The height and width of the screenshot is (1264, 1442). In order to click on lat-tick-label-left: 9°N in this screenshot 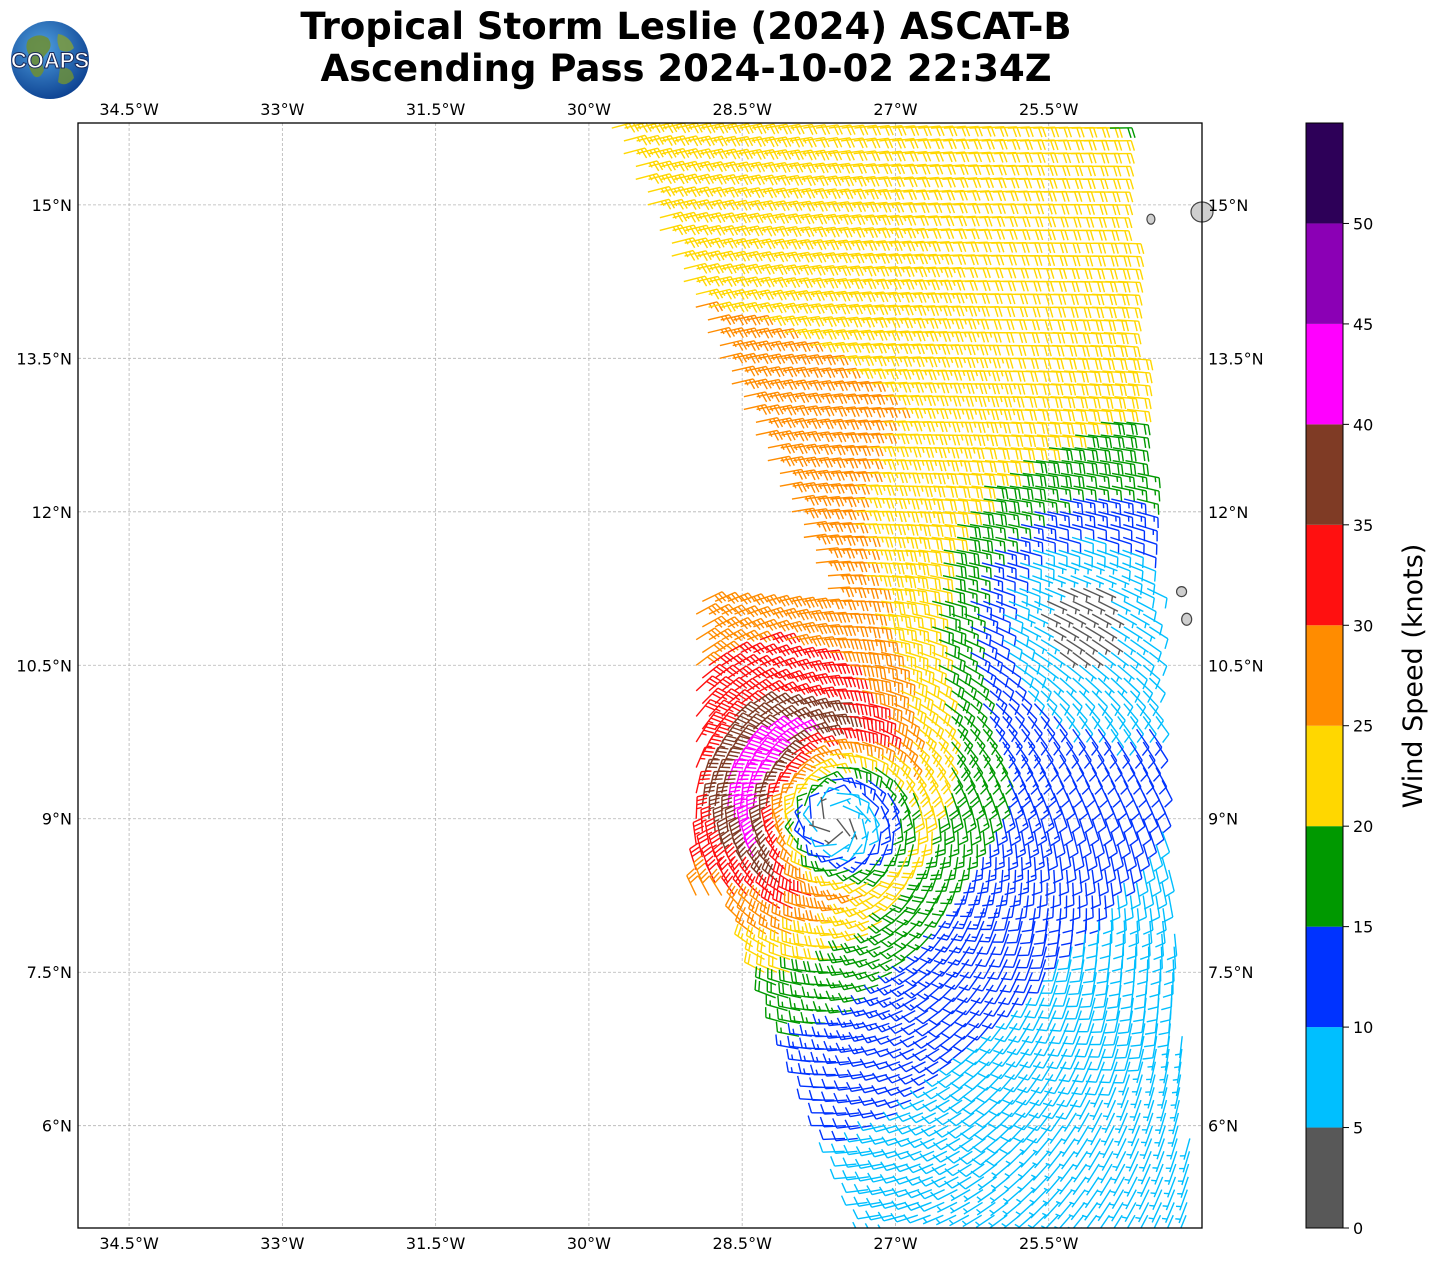, I will do `click(57, 819)`.